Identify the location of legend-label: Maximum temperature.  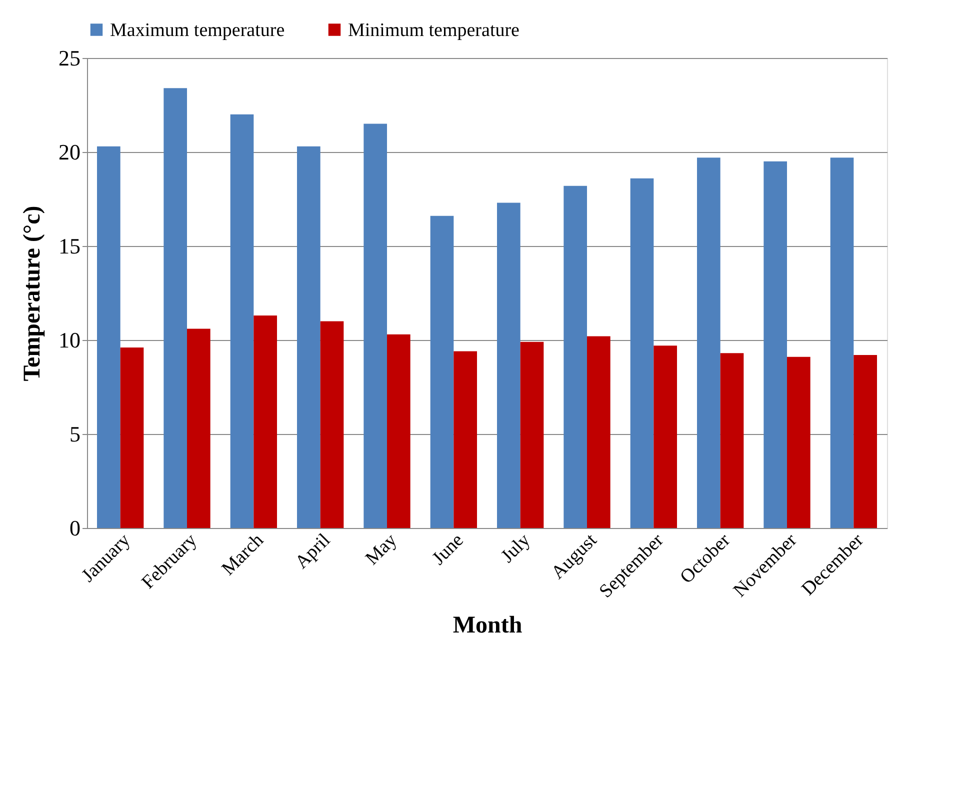
(197, 30).